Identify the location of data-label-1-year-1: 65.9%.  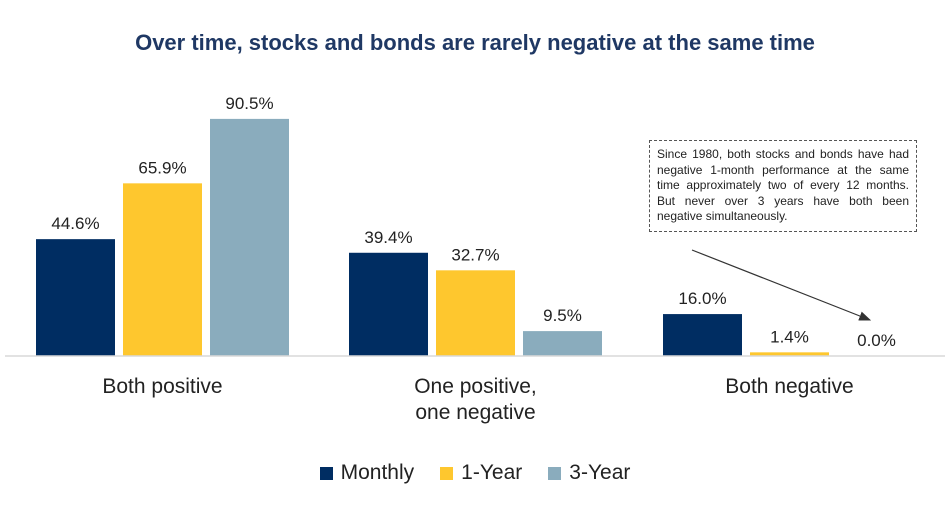
(162, 167).